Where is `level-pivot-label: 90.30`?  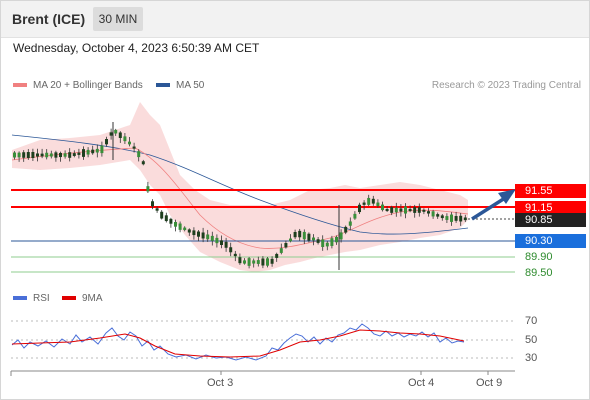
level-pivot-label: 90.30 is located at coordinates (550, 241).